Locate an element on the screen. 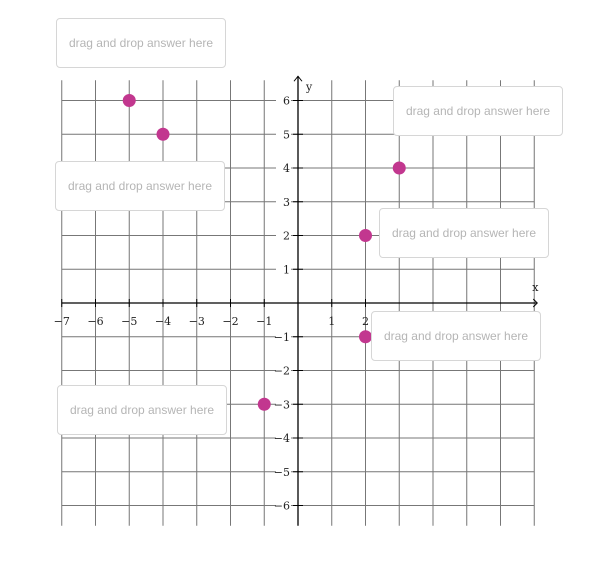  x-tick-label: 1 is located at coordinates (331, 321).